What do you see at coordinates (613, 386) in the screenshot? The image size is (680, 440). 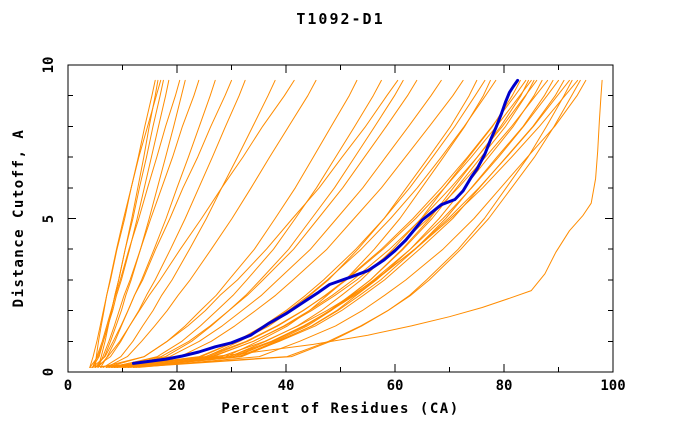 I see `x-tick-label: 100` at bounding box center [613, 386].